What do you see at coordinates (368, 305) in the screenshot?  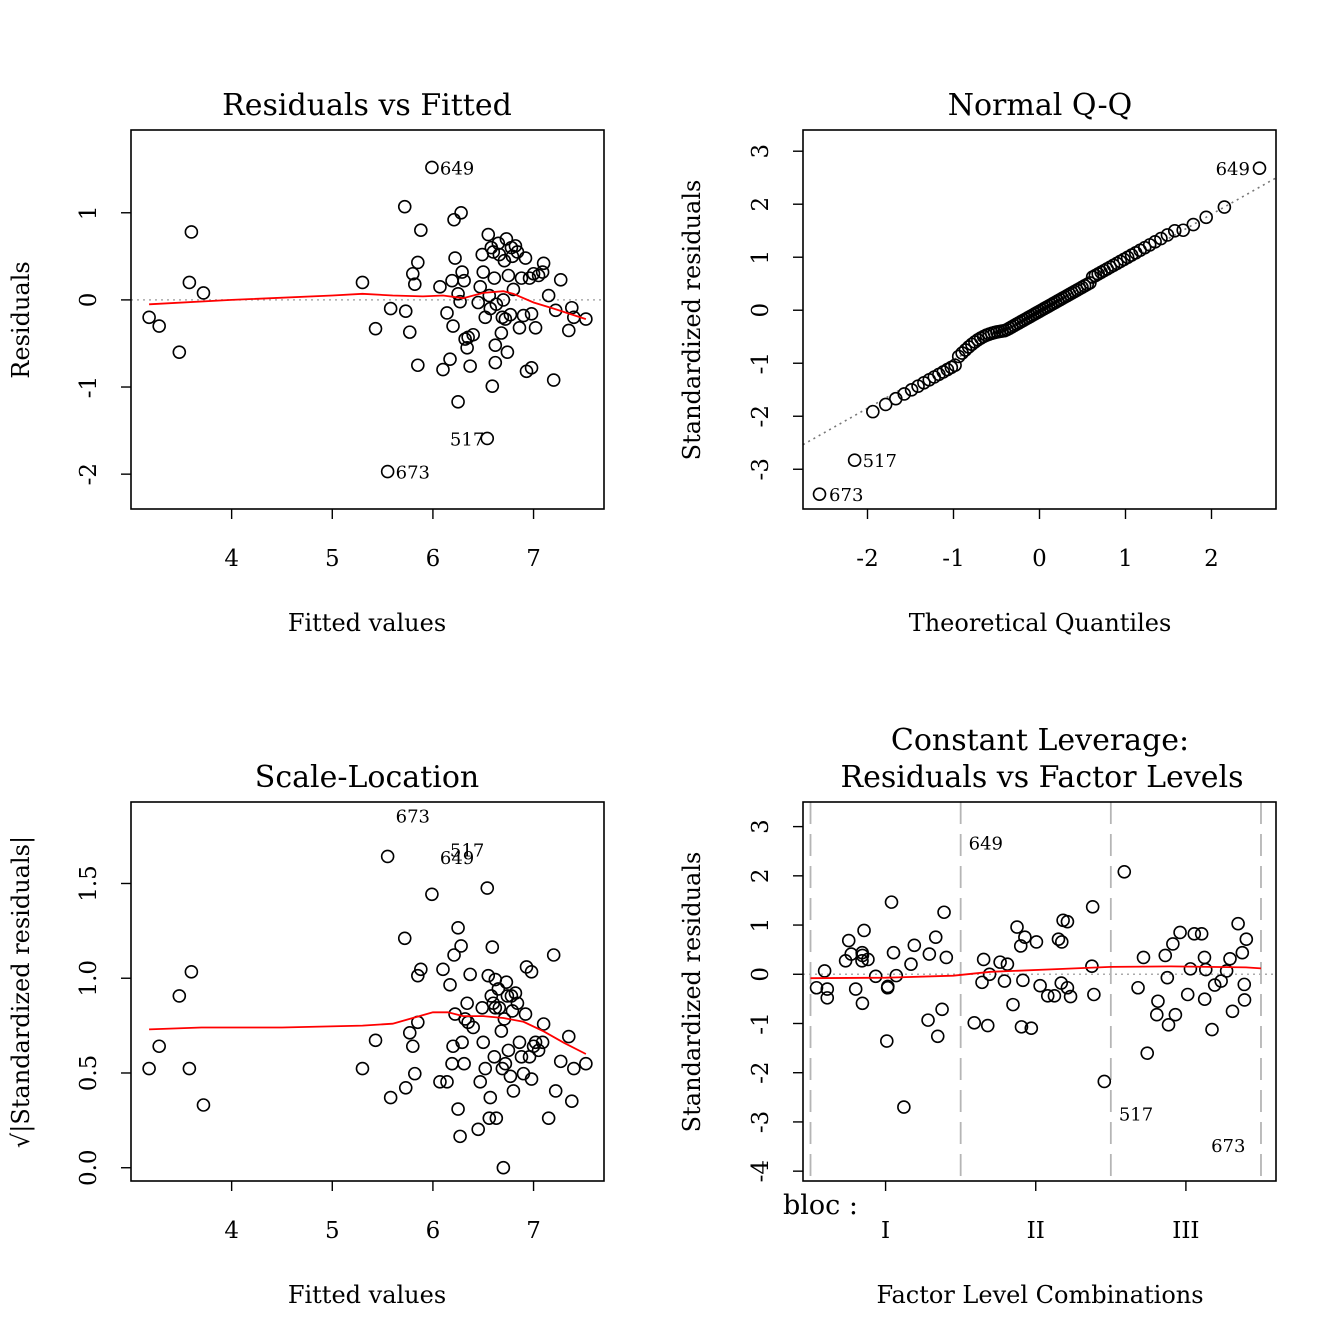 I see `smooth-line` at bounding box center [368, 305].